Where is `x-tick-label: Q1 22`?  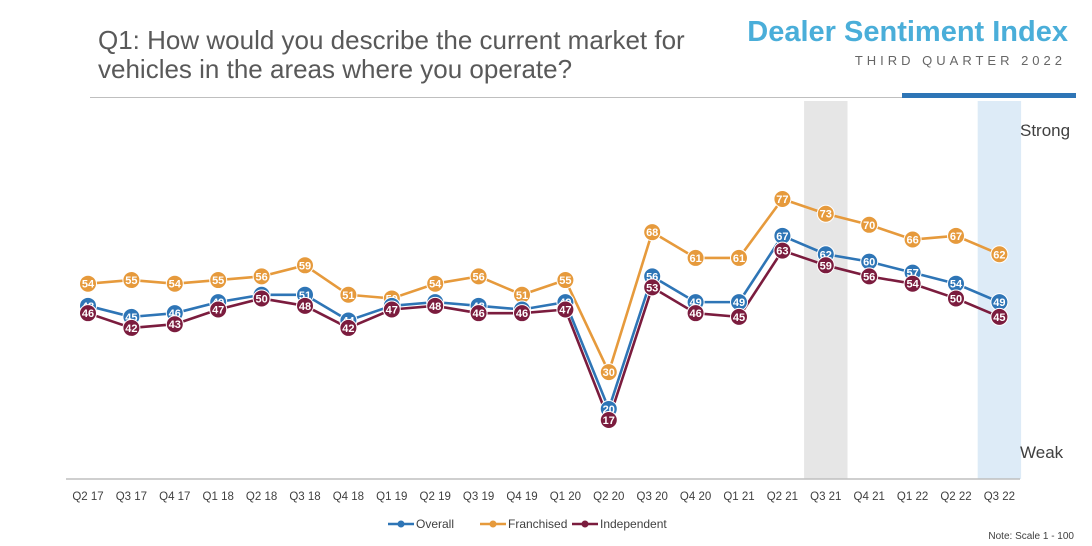
x-tick-label: Q1 22 is located at coordinates (912, 497).